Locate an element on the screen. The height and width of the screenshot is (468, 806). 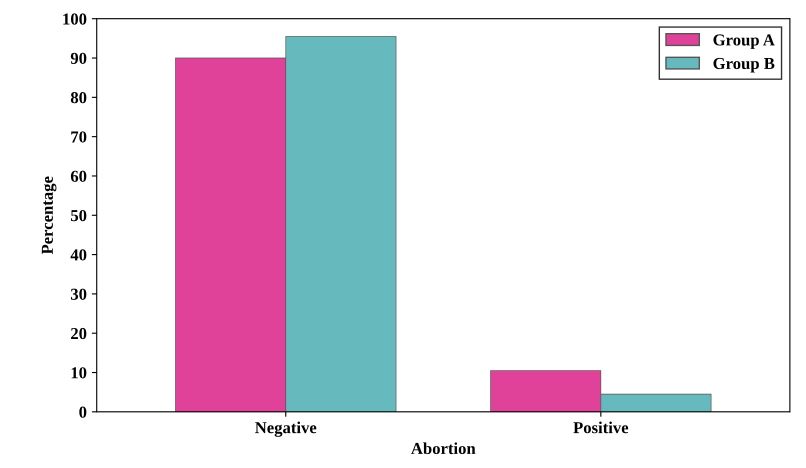
y-tick-label: 100 is located at coordinates (74, 19).